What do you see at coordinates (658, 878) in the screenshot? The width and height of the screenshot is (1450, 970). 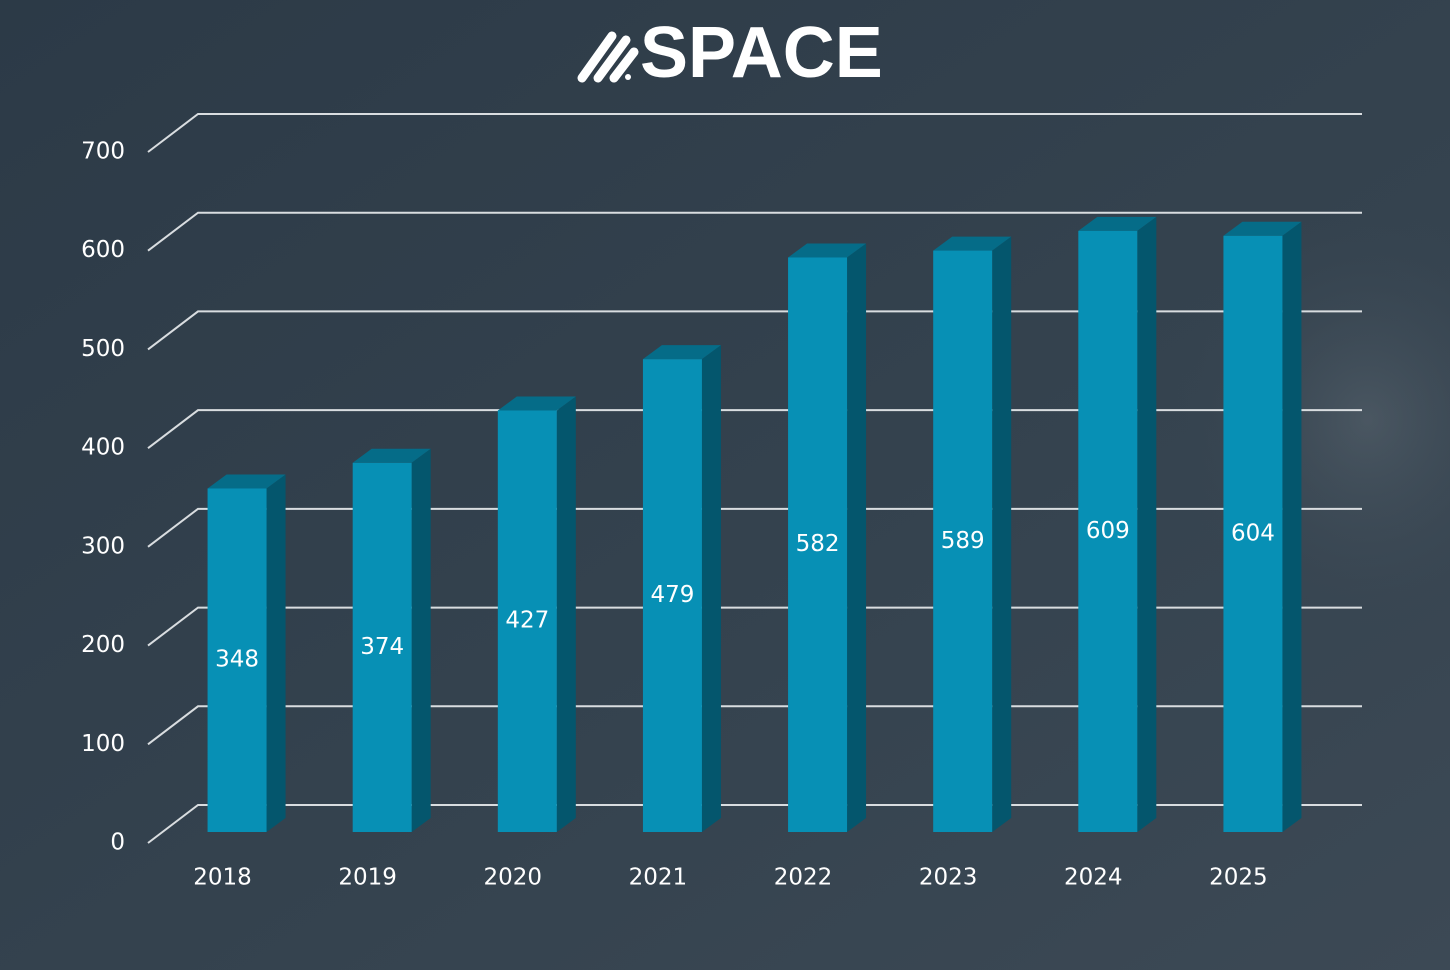 I see `x-tick-label: 2021` at bounding box center [658, 878].